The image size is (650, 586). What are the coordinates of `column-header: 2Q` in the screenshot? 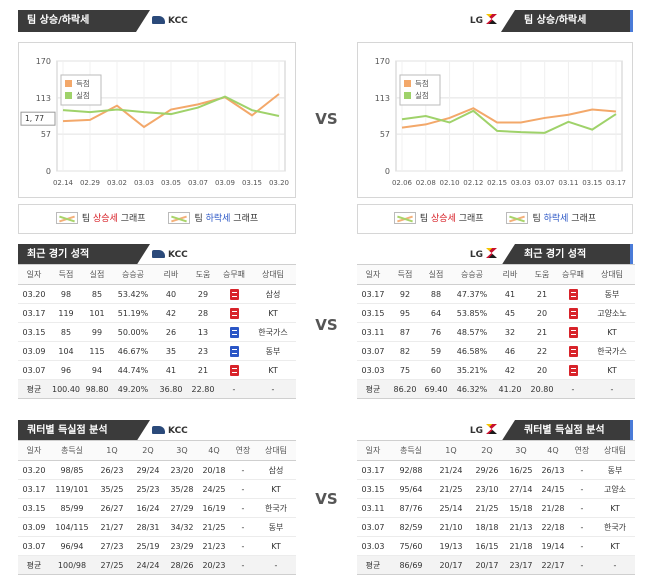 It's located at (148, 450).